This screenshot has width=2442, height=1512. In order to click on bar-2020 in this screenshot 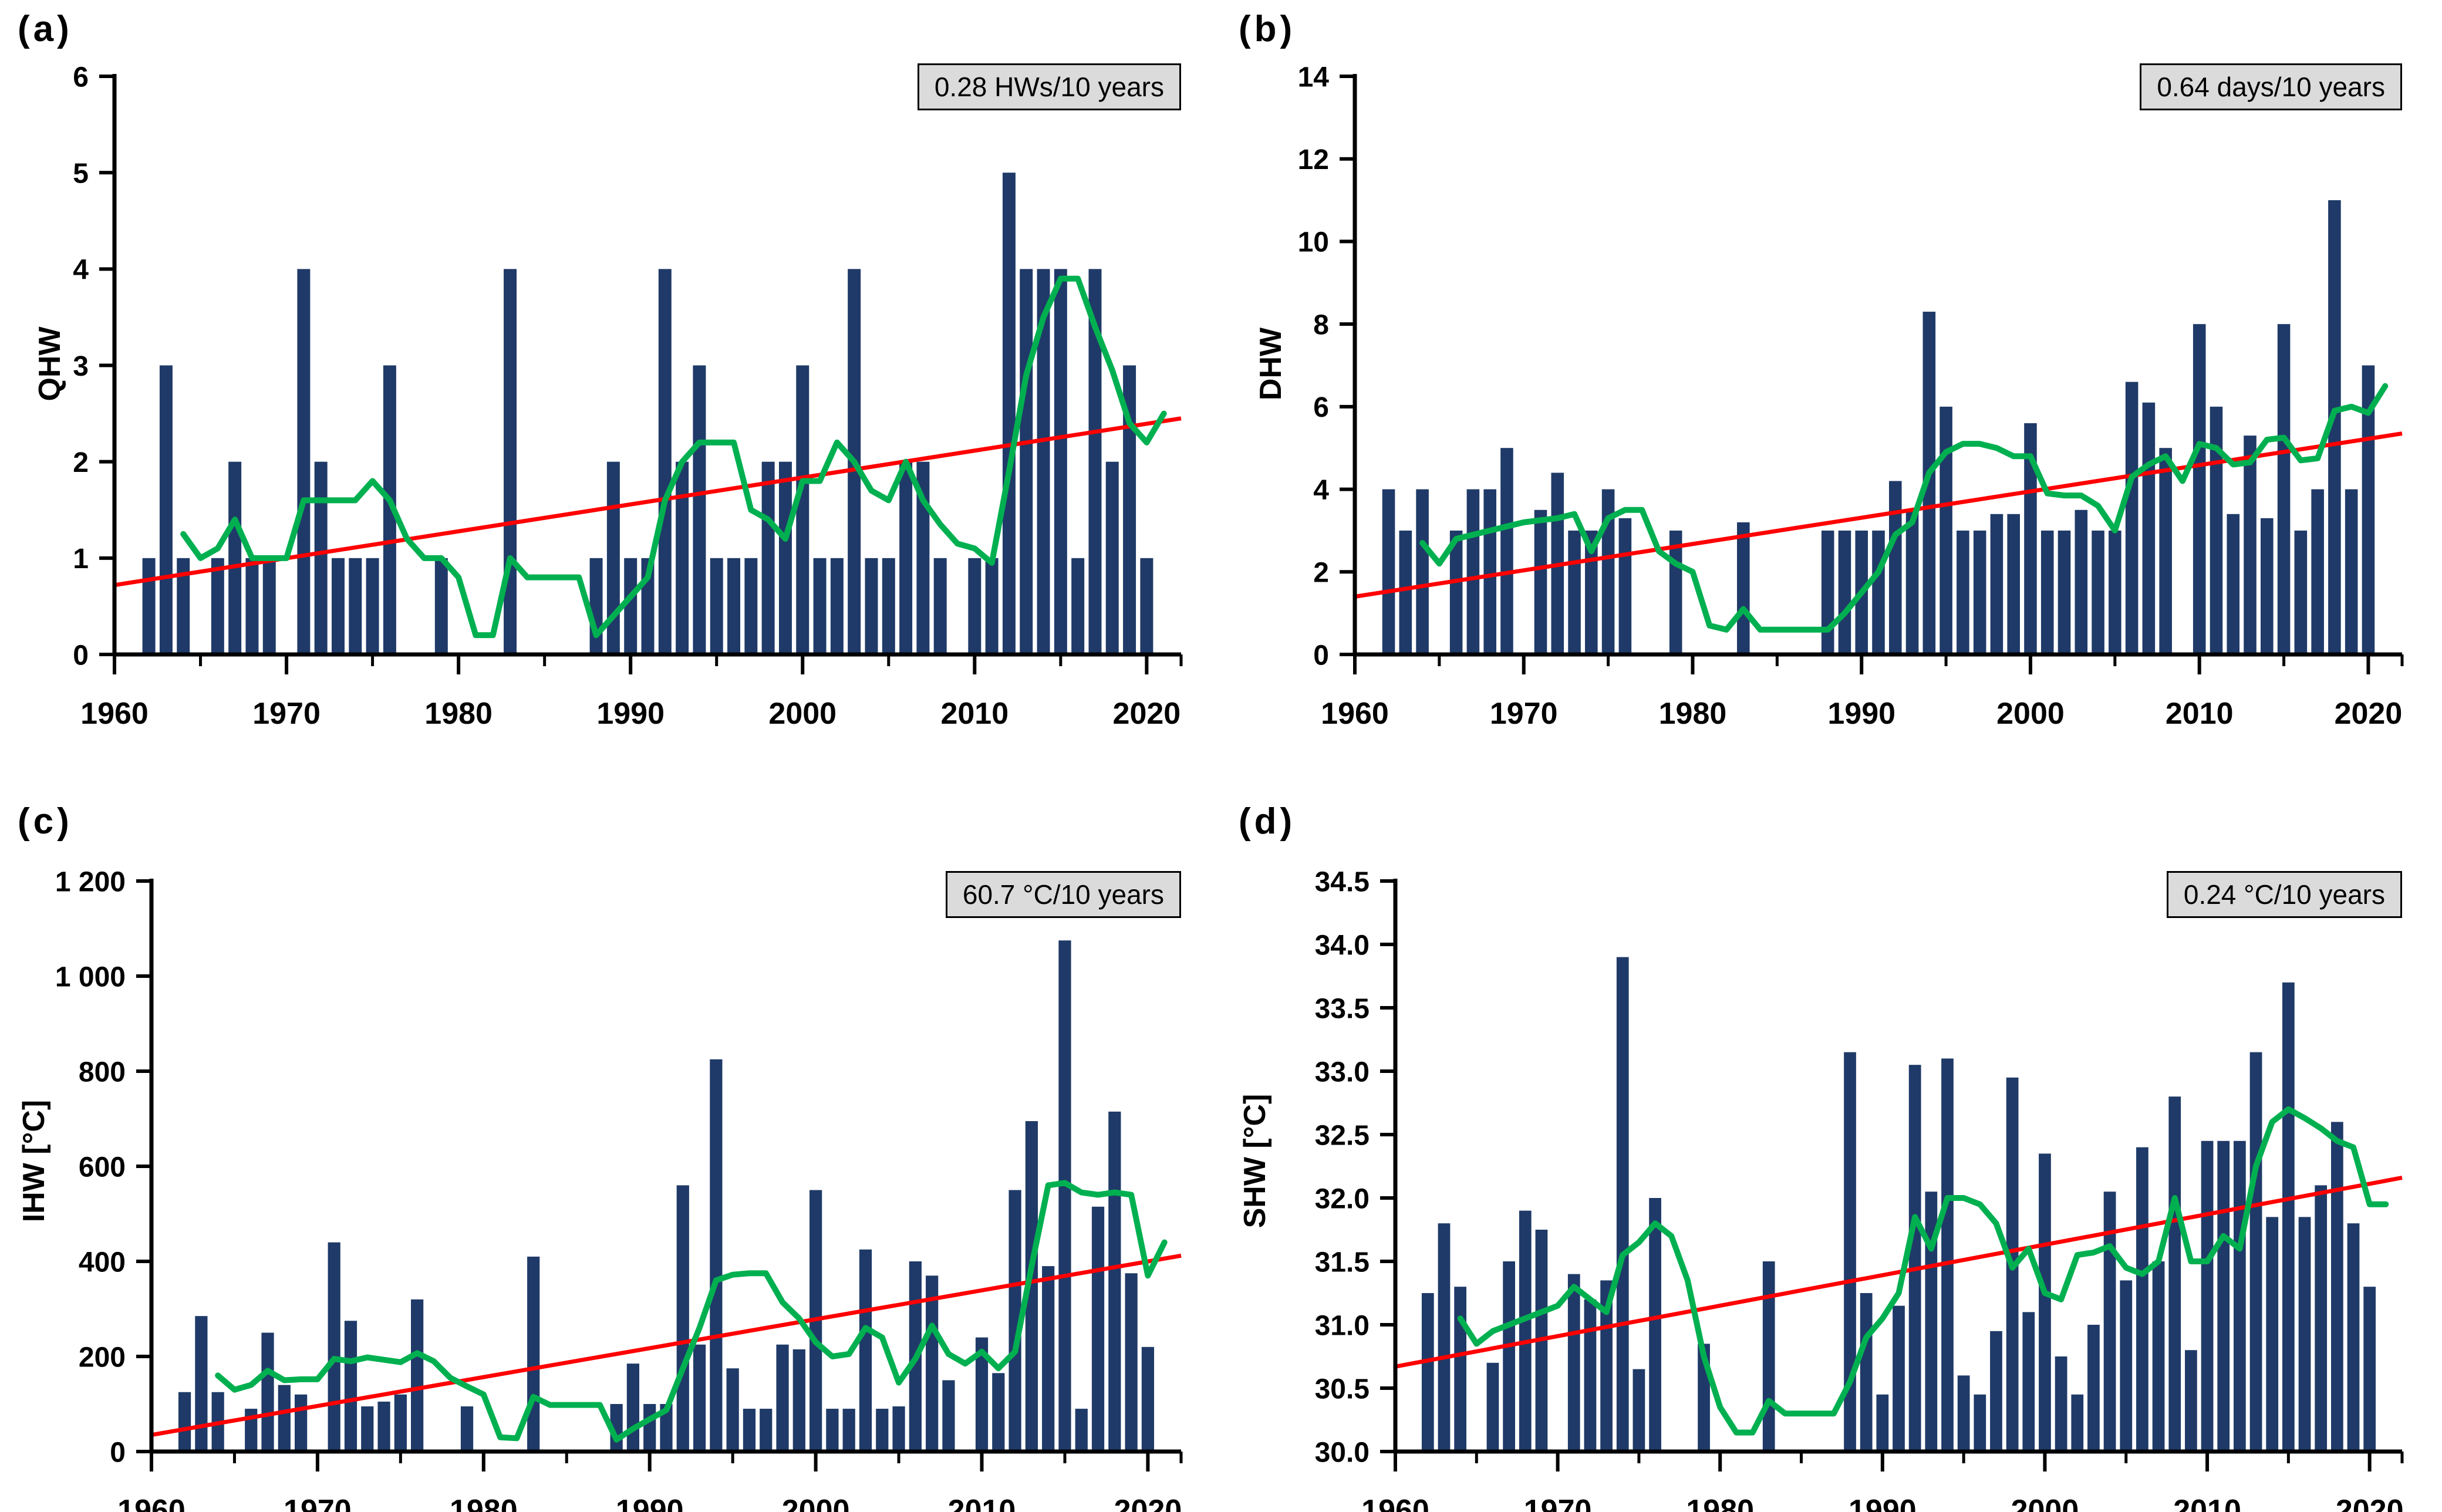, I will do `click(2369, 1369)`.